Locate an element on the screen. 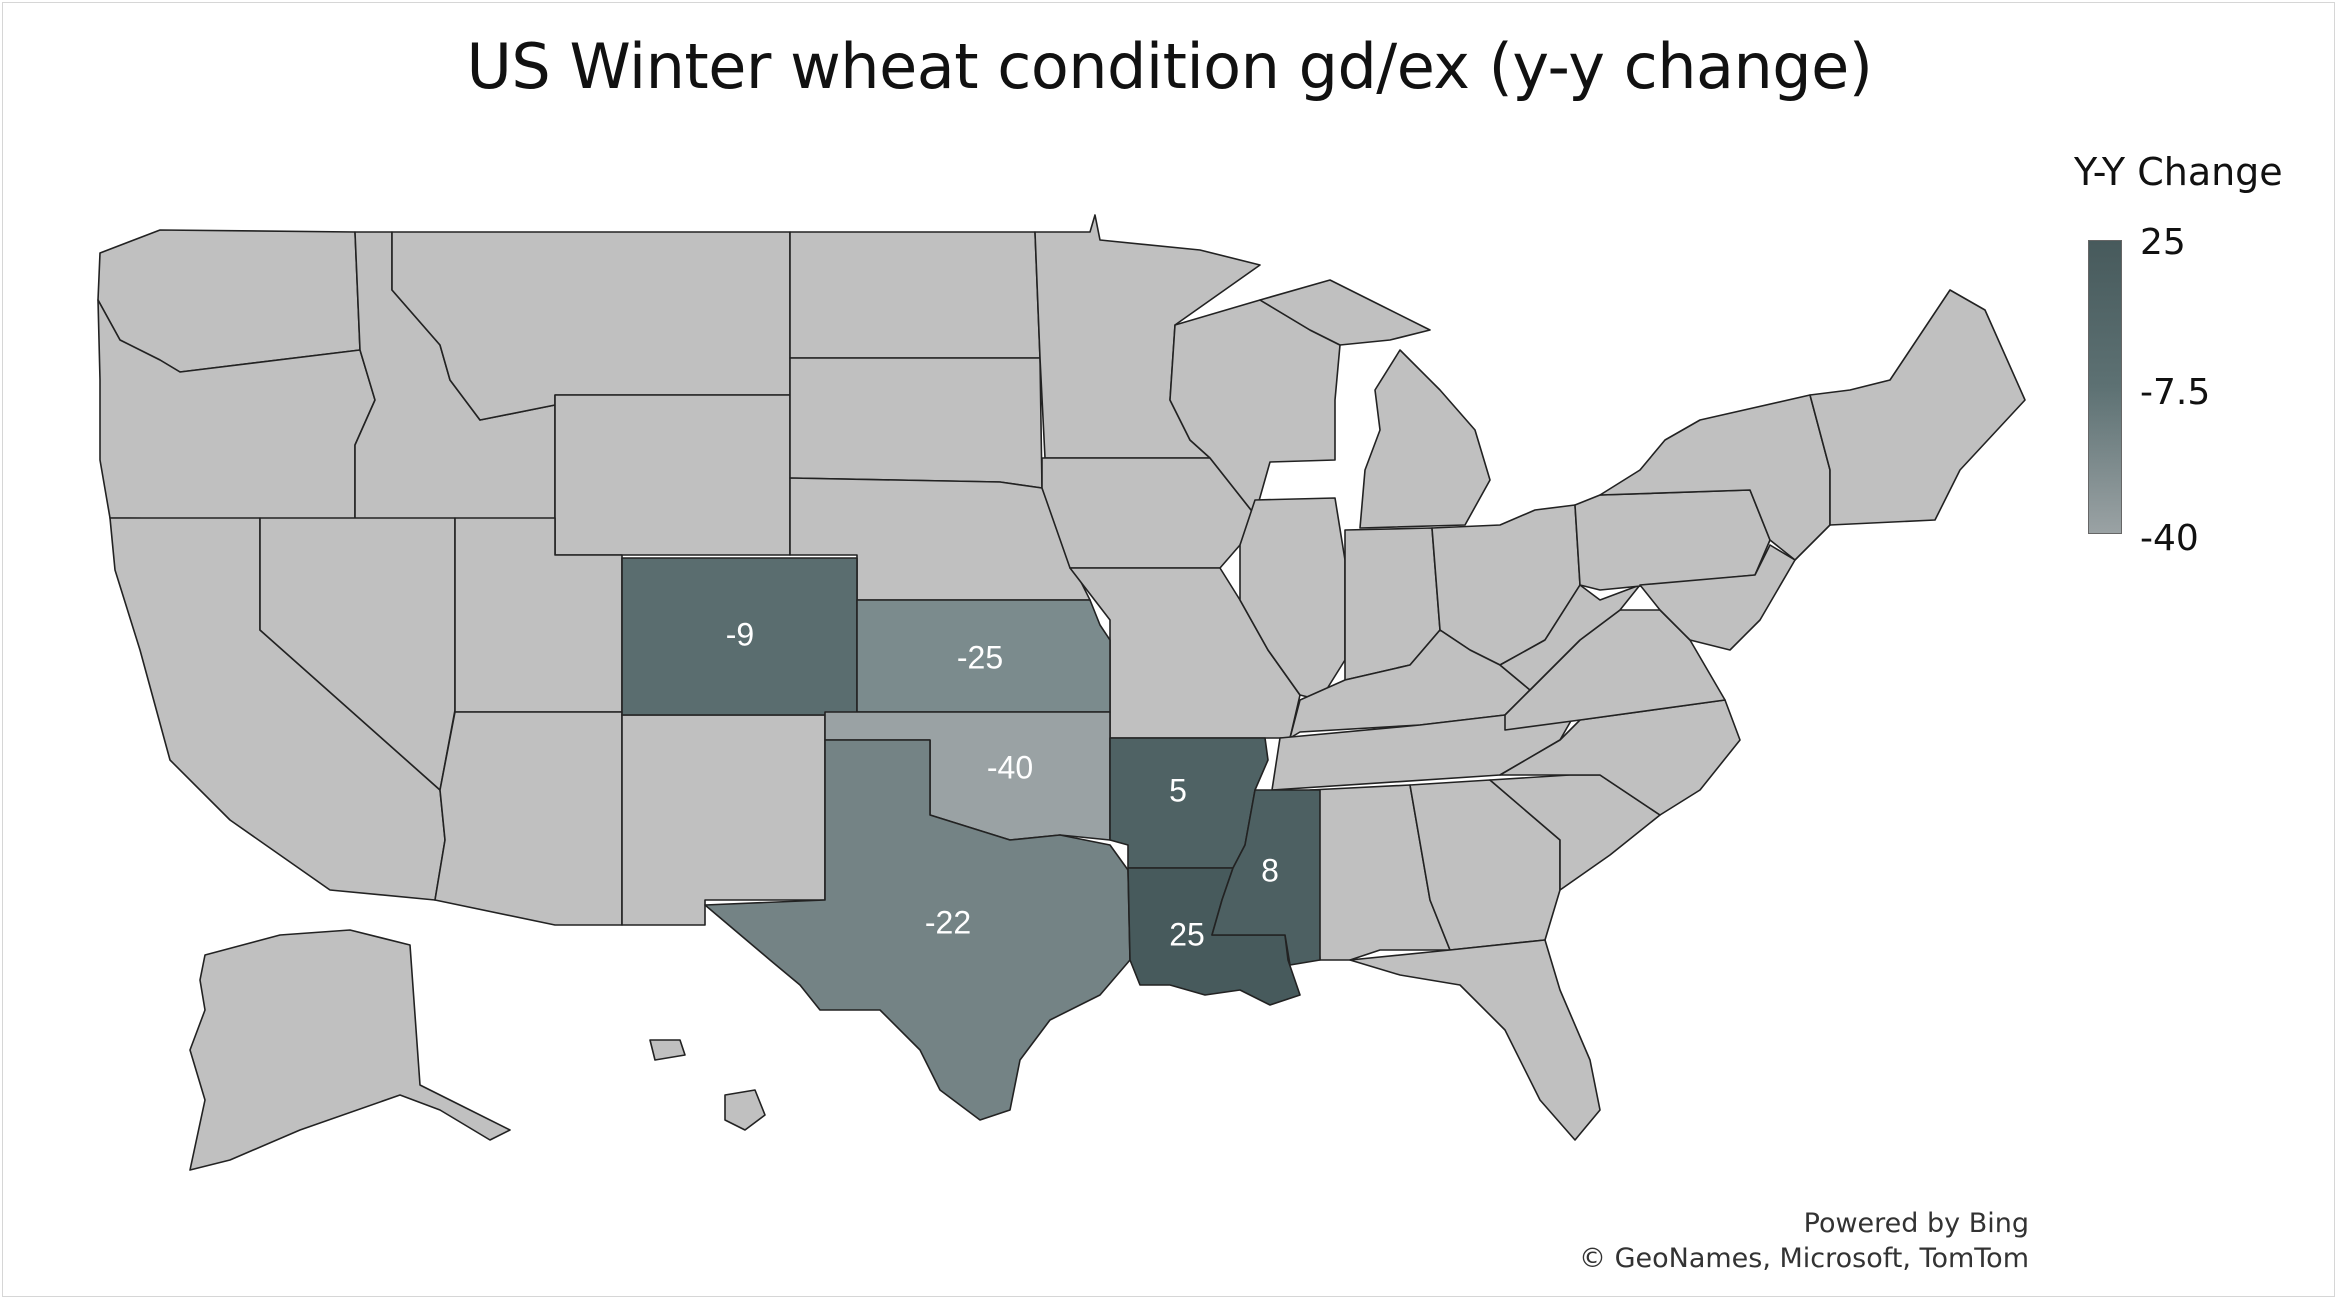 The width and height of the screenshot is (2339, 1301). state-sd is located at coordinates (916, 423).